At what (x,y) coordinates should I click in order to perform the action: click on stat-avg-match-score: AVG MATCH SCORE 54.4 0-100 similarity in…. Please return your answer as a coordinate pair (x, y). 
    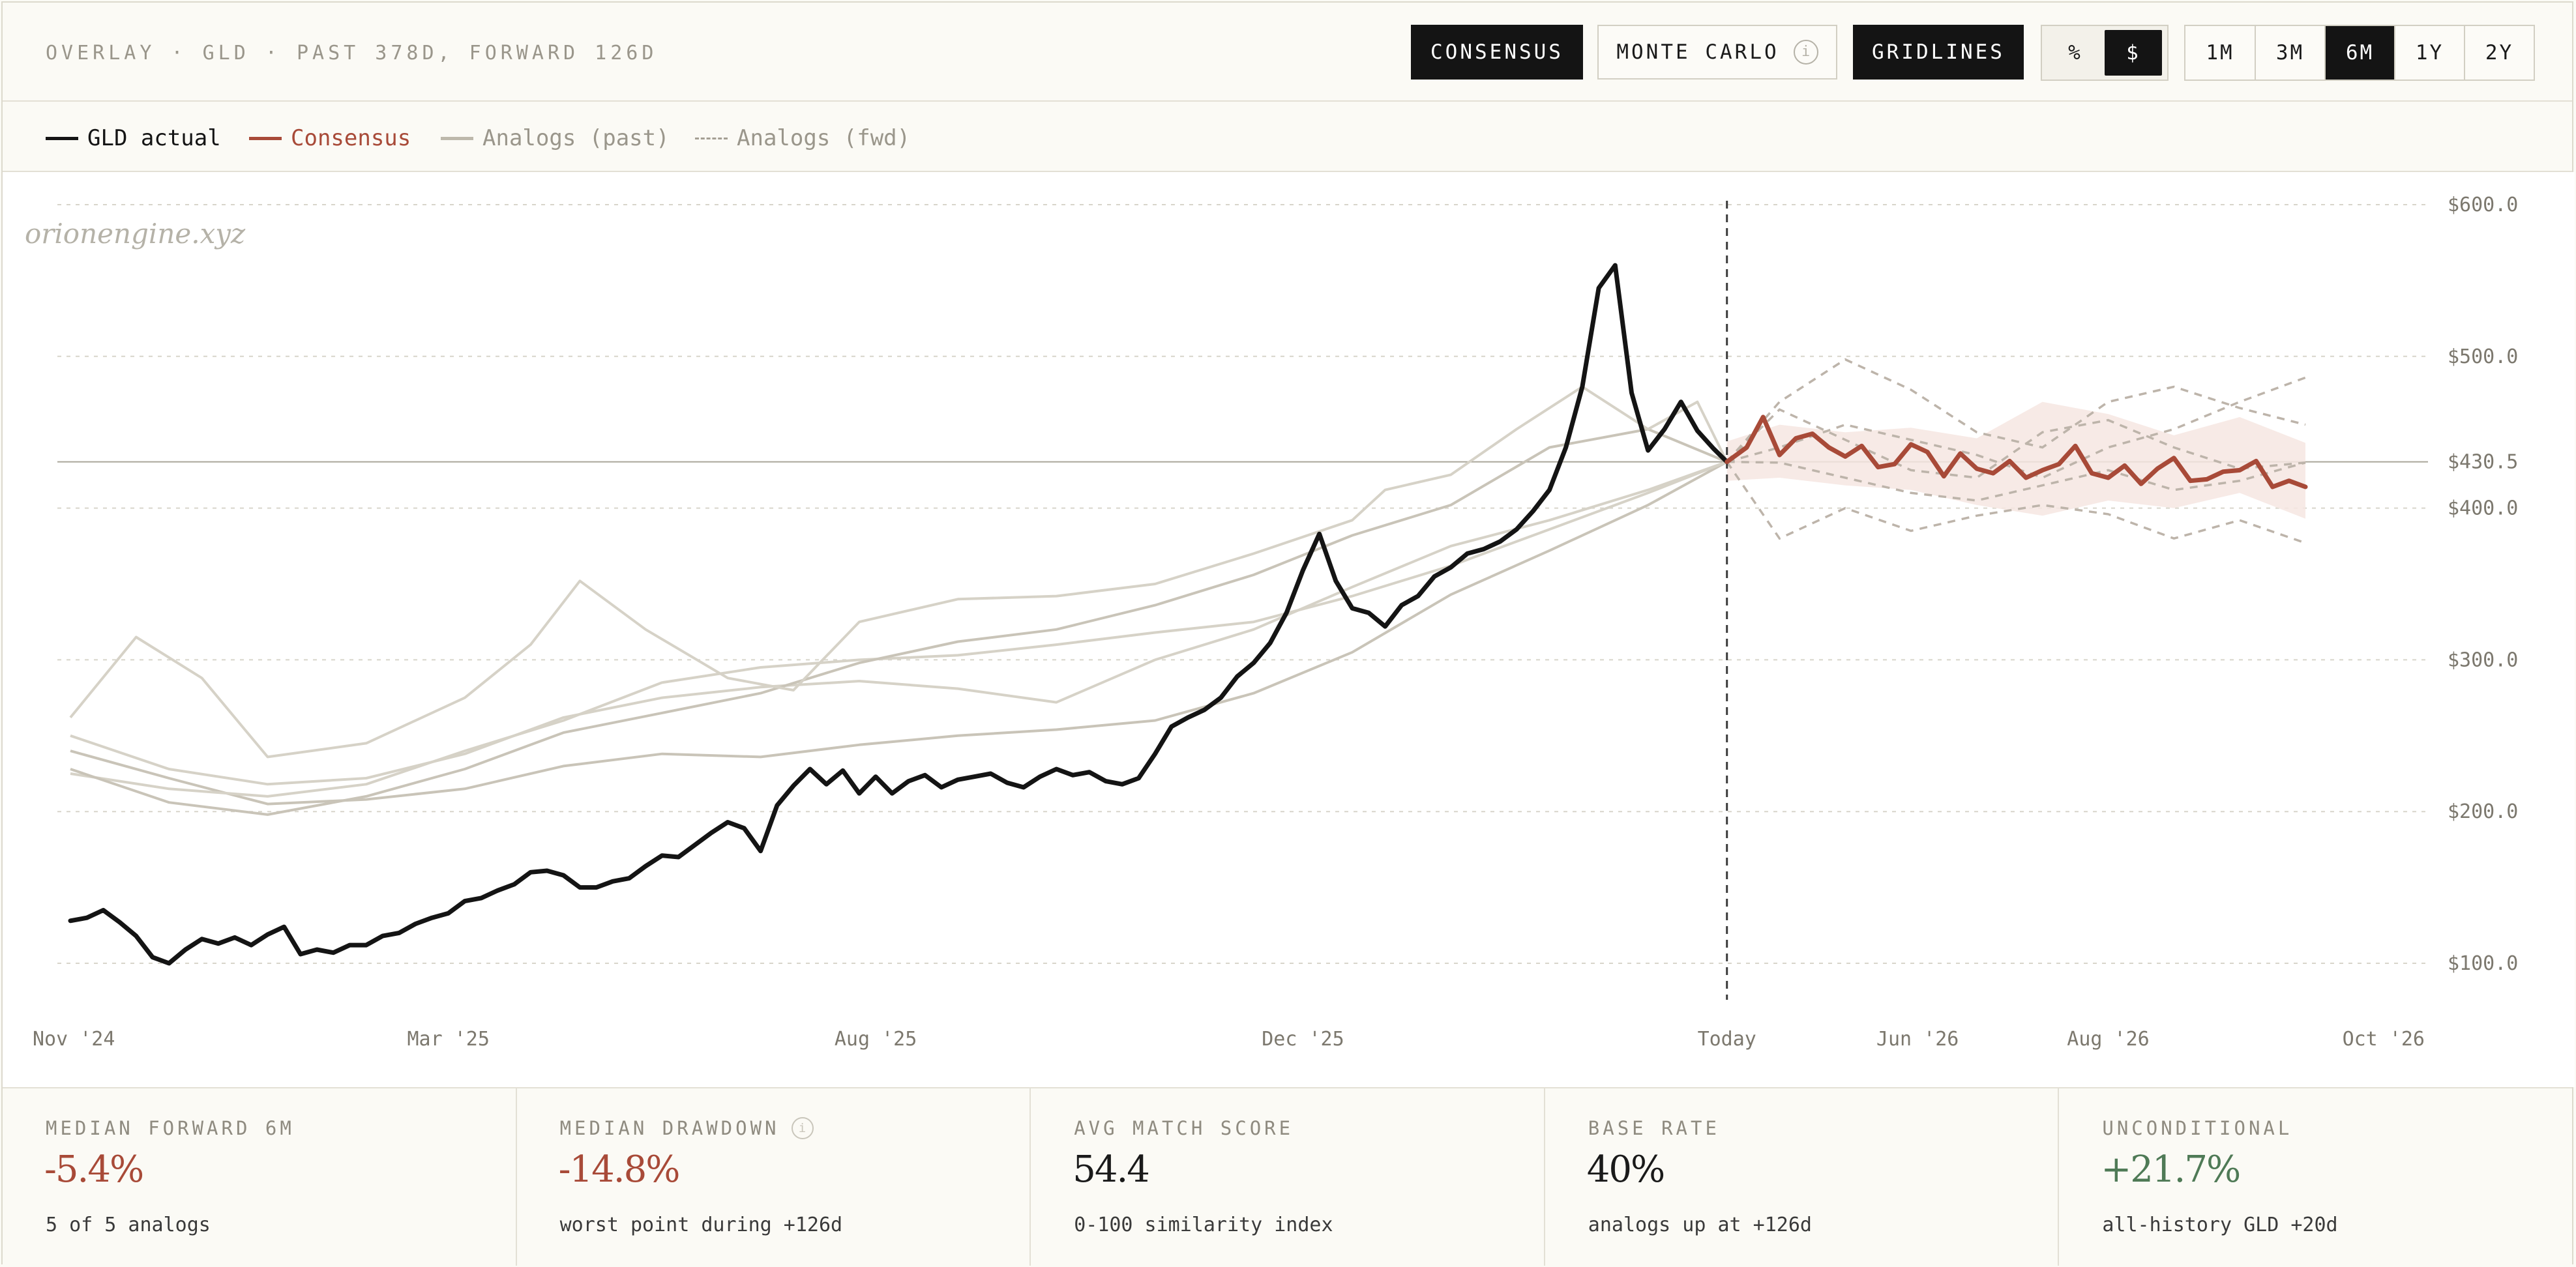
    Looking at the image, I should click on (1288, 1177).